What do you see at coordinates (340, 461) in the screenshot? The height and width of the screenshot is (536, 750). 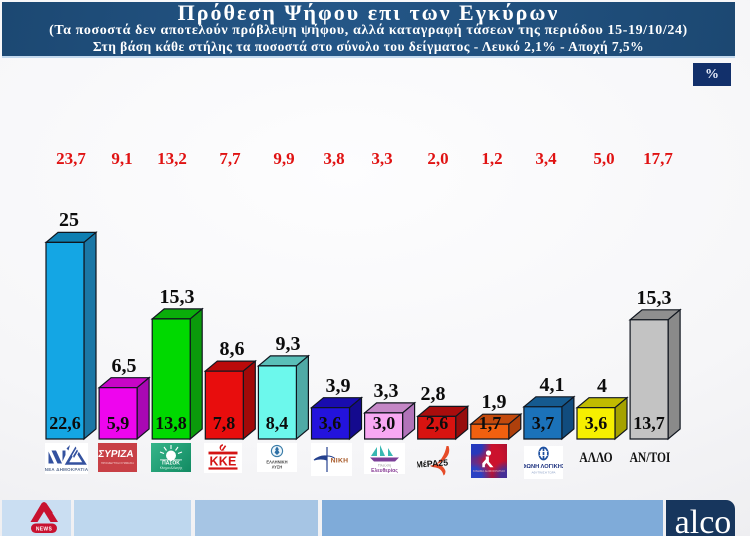 I see `svg-text: ΝΙΚΗ` at bounding box center [340, 461].